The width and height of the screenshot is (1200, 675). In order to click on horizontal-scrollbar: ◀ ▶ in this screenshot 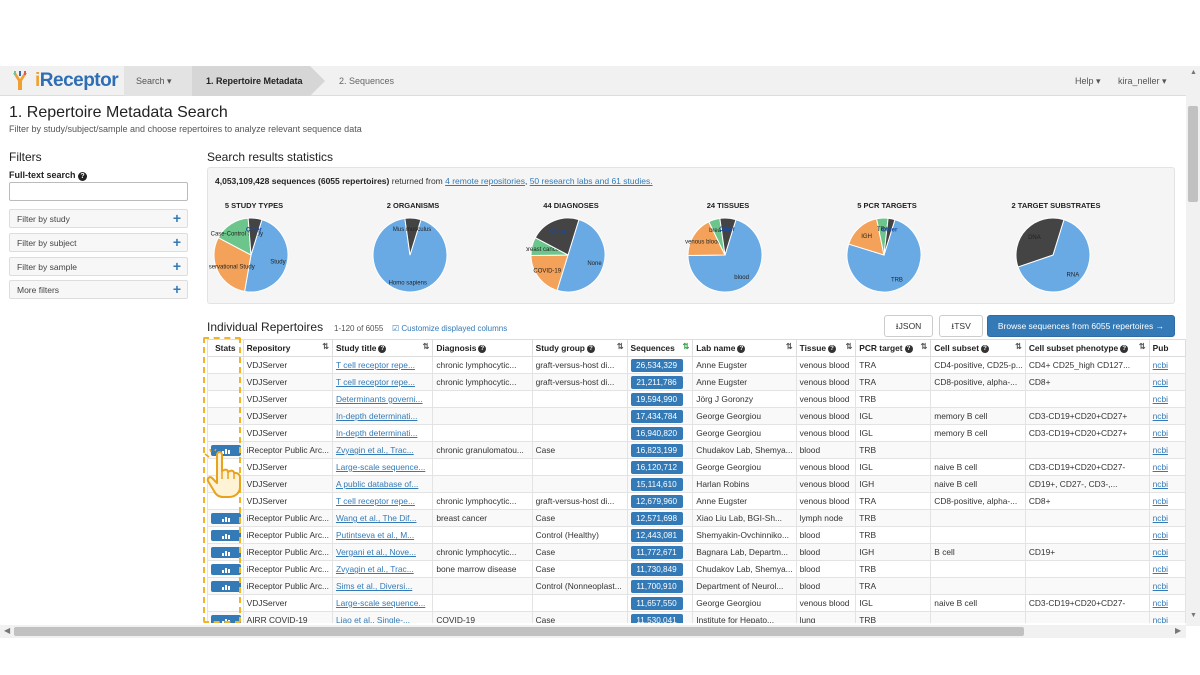, I will do `click(593, 631)`.